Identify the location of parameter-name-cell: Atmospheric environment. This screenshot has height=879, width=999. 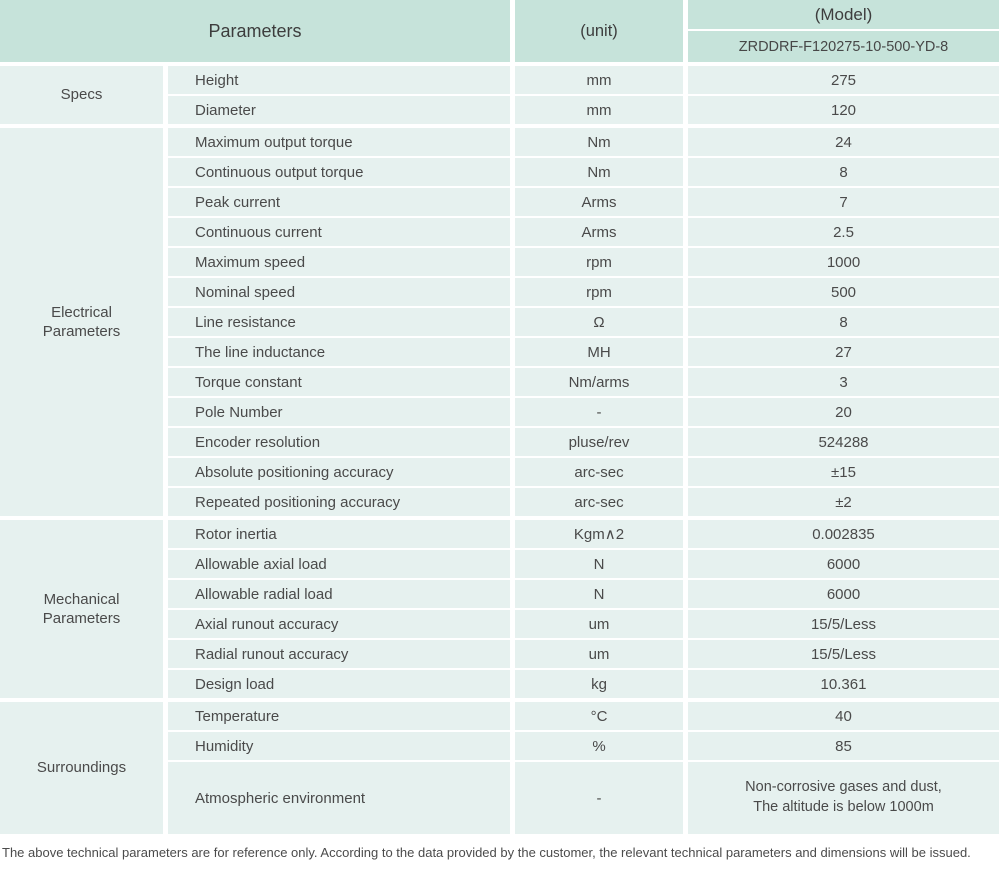
(339, 798).